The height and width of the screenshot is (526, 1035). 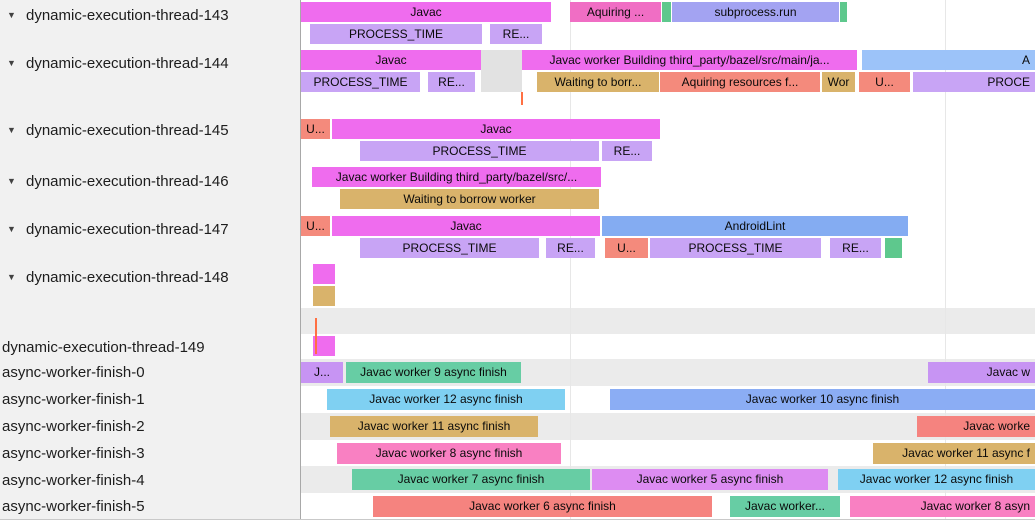 What do you see at coordinates (73, 453) in the screenshot?
I see `track-label: async-worker-finish-3` at bounding box center [73, 453].